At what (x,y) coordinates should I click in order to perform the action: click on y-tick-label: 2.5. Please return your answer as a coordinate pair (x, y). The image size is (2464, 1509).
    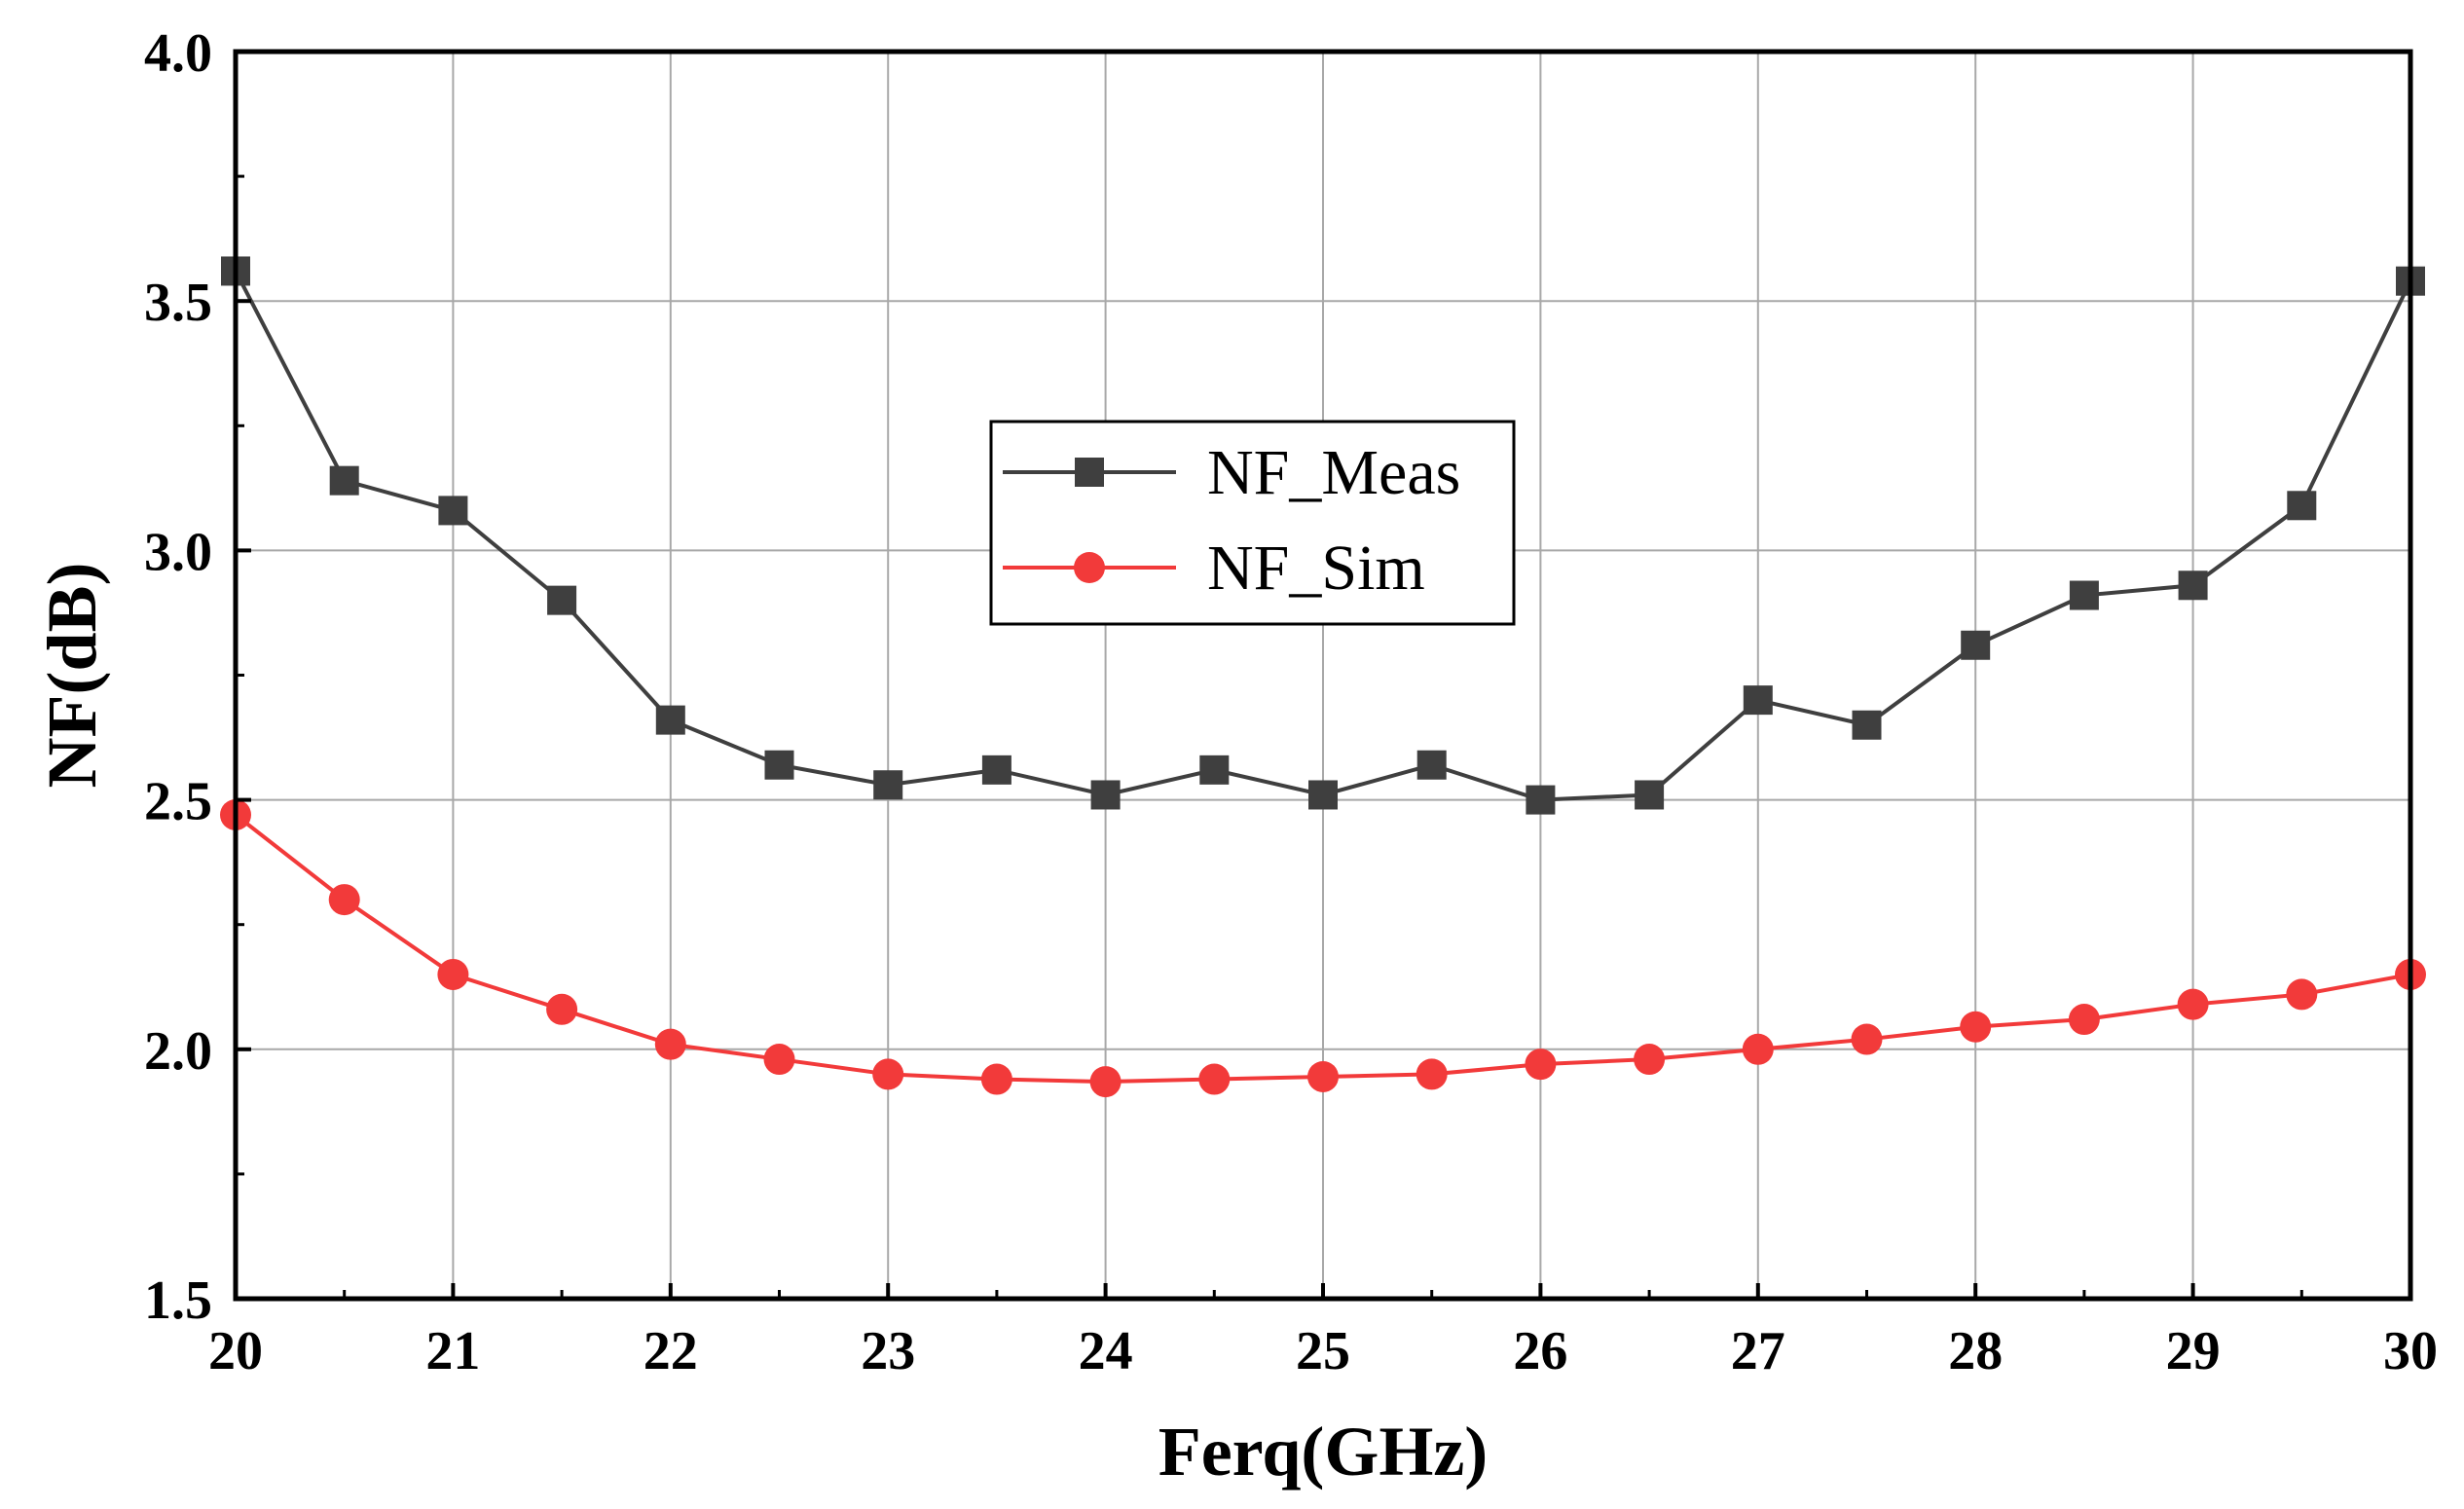
    Looking at the image, I should click on (178, 802).